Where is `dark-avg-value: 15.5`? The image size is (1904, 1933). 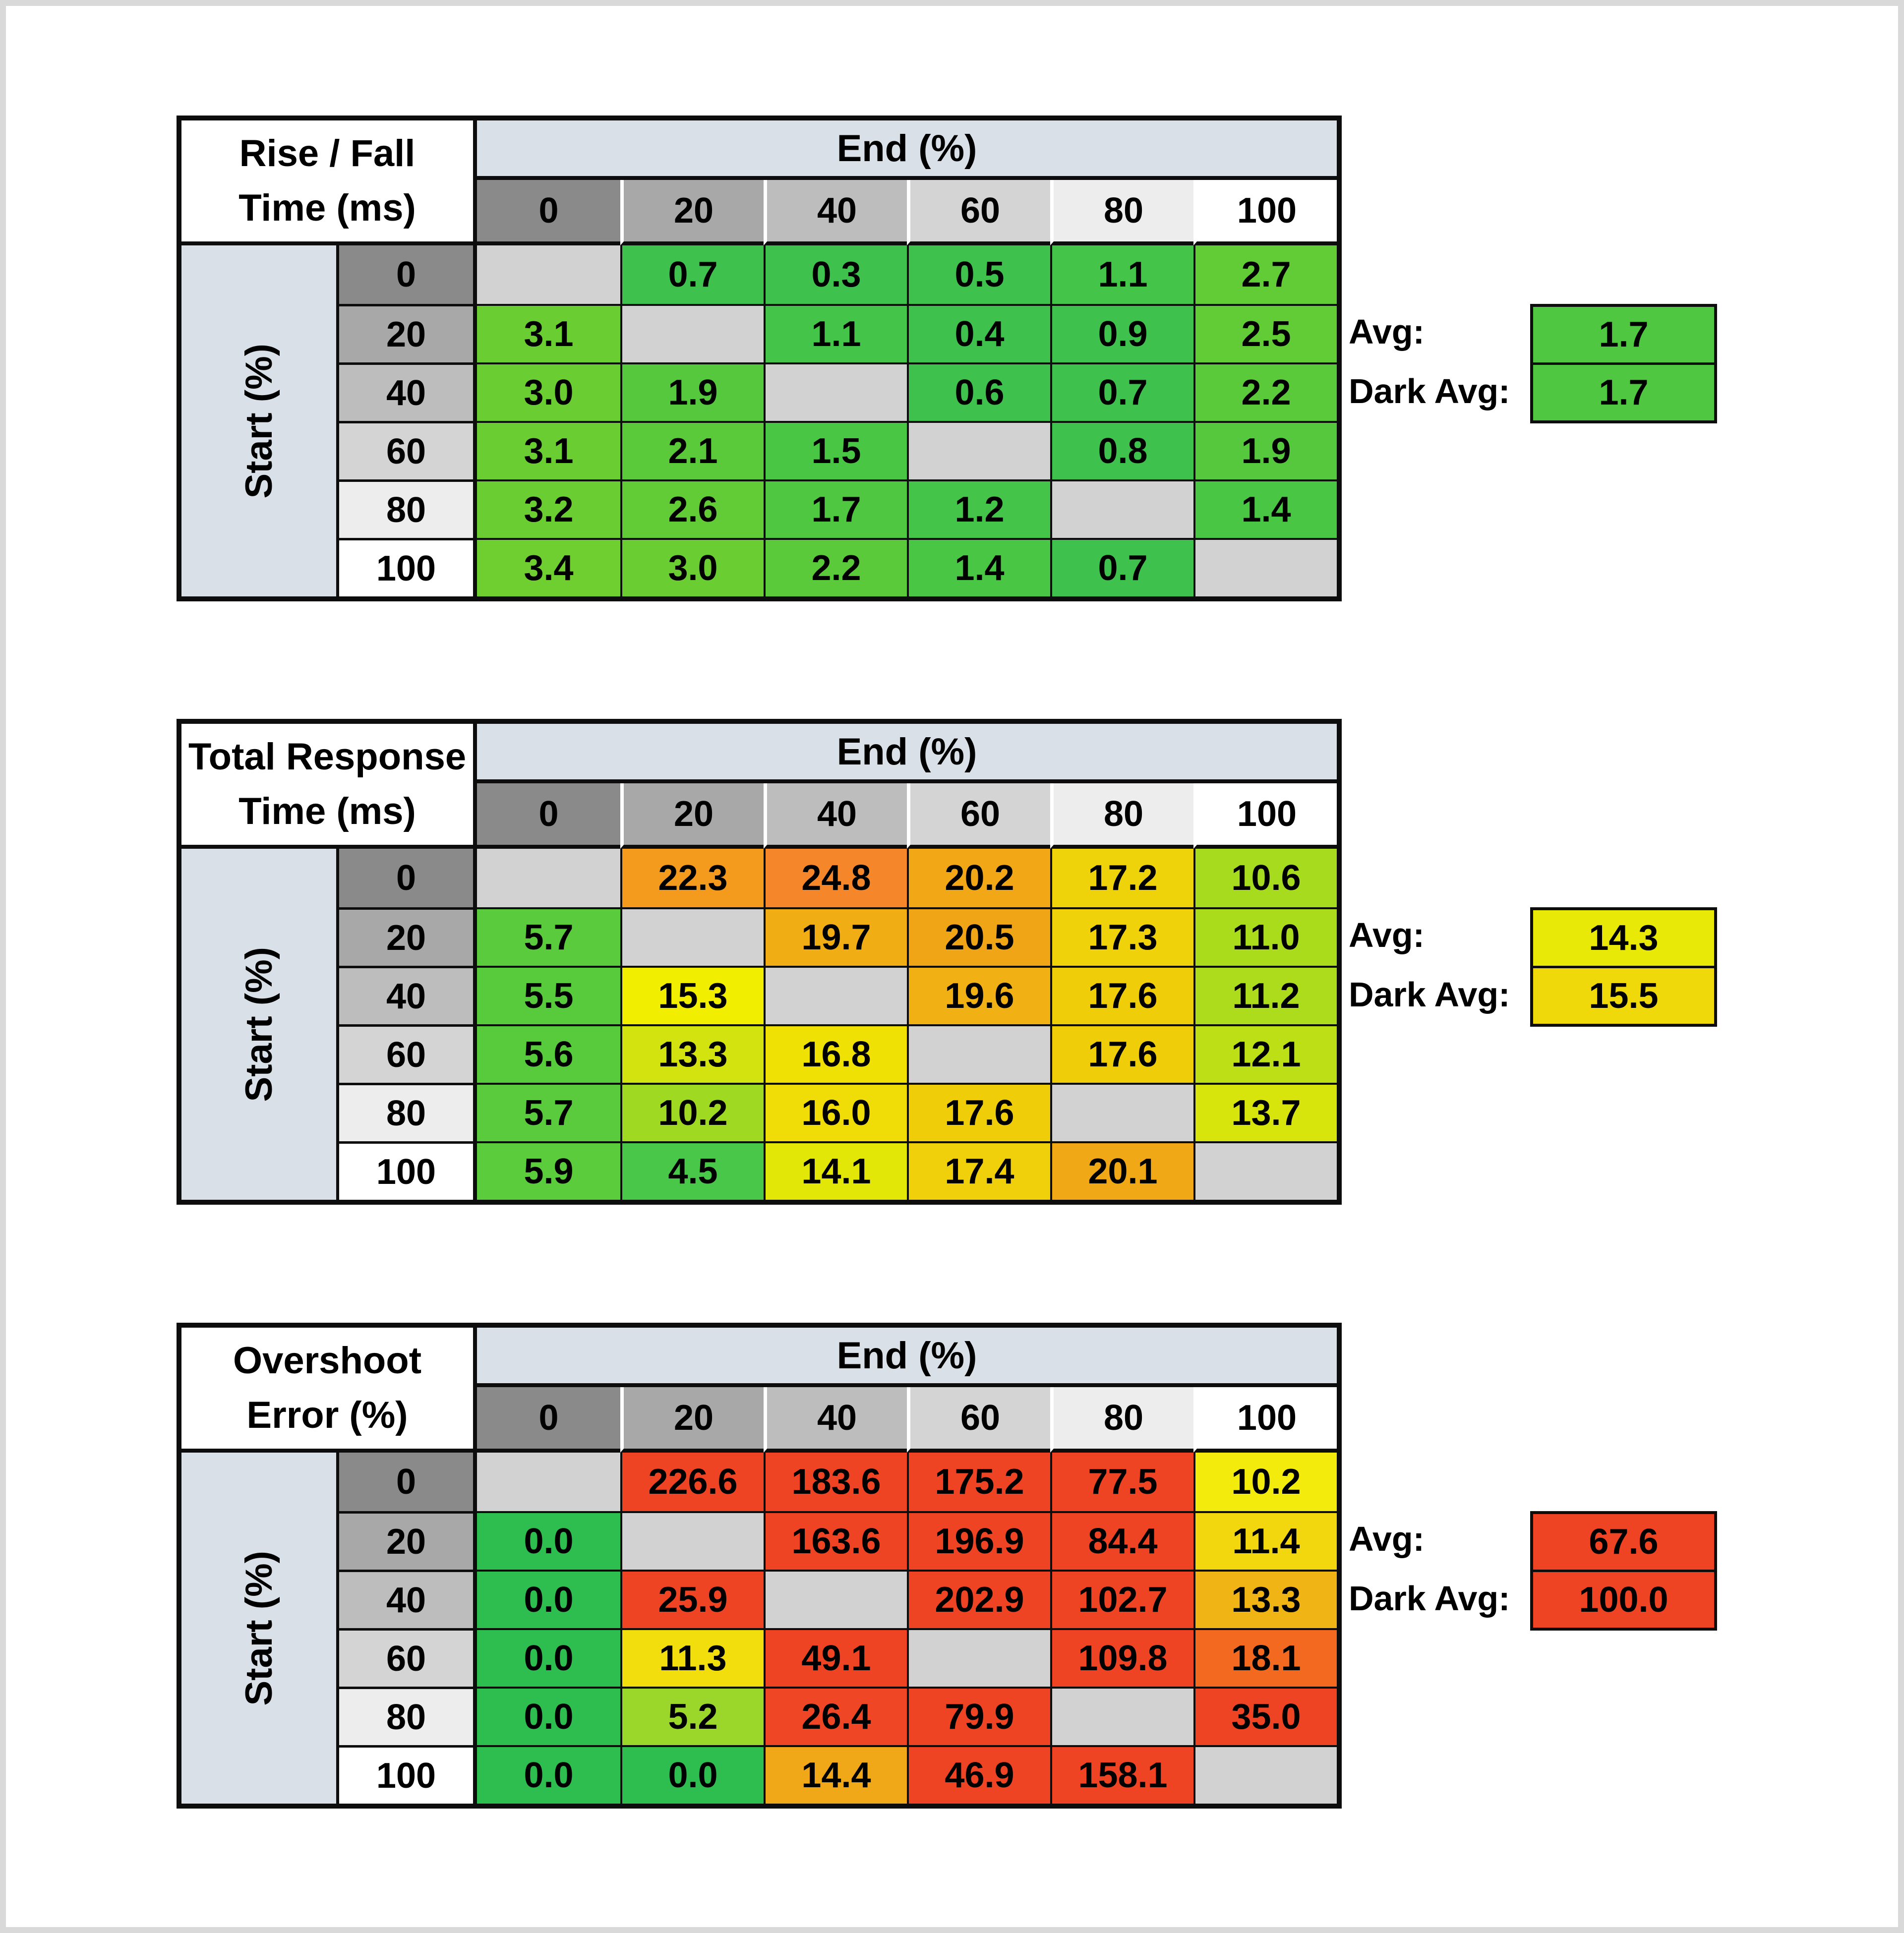 dark-avg-value: 15.5 is located at coordinates (1623, 995).